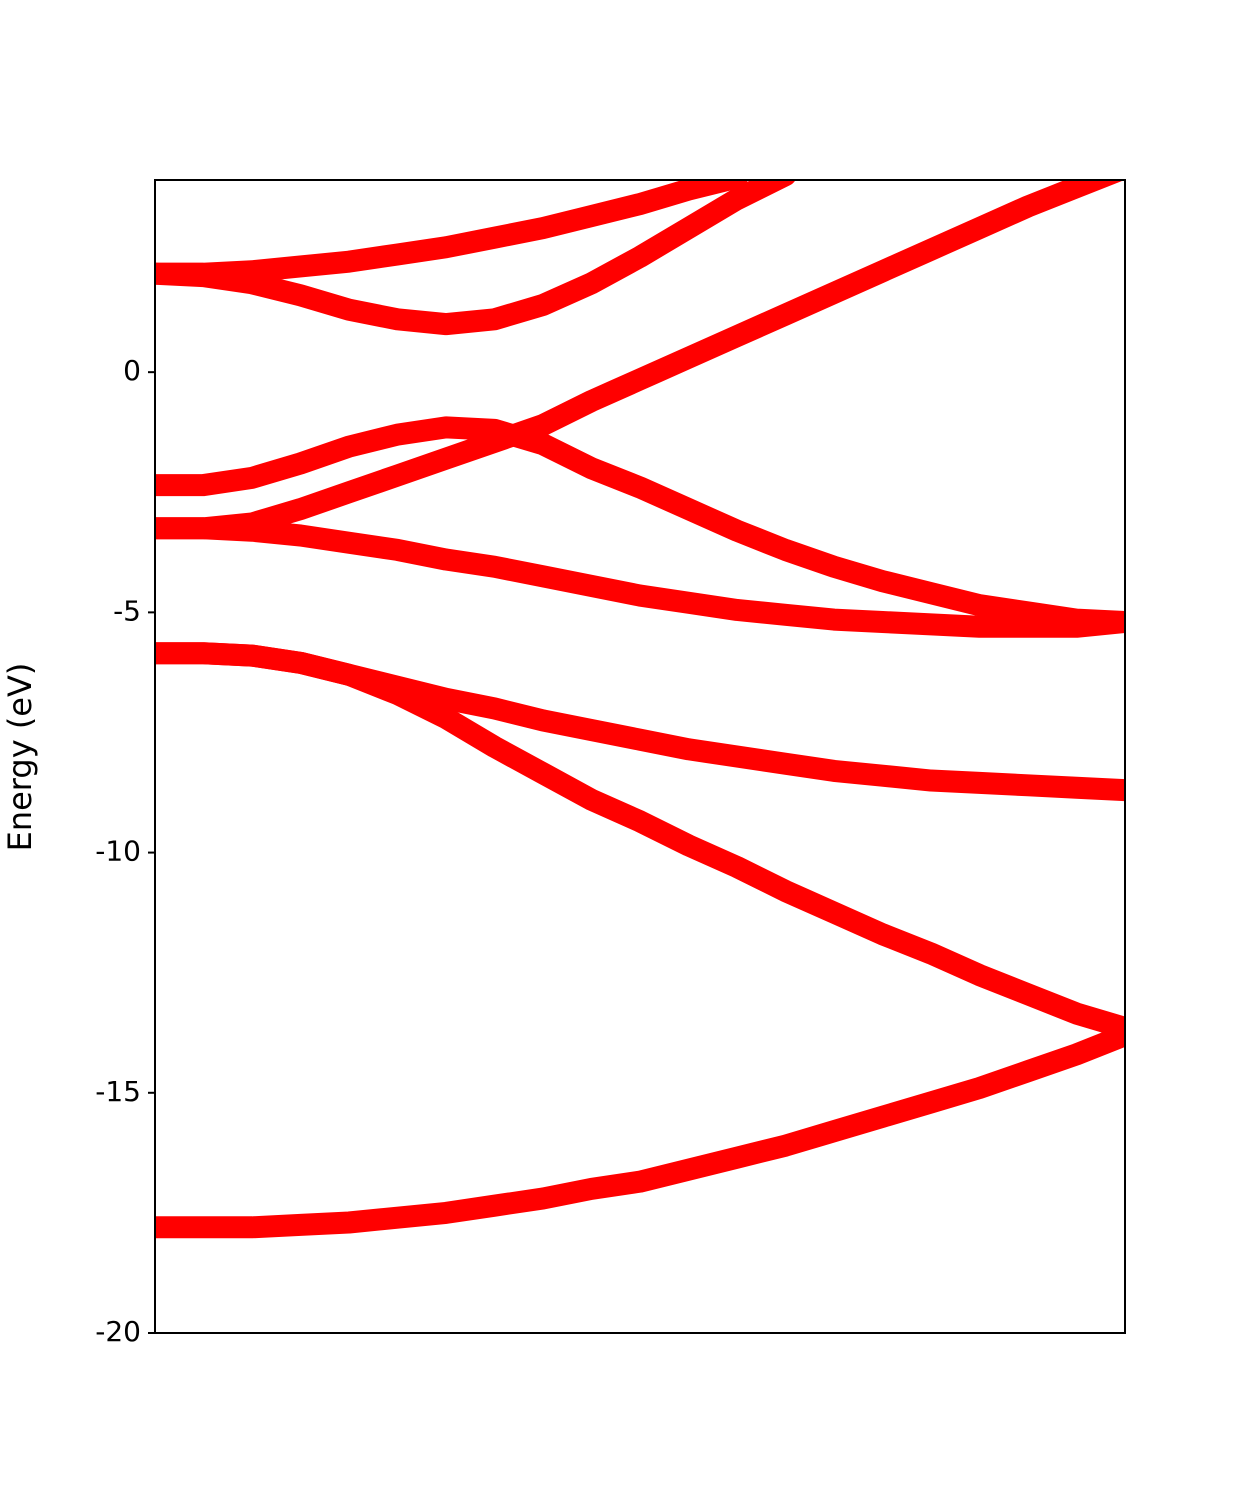 This screenshot has width=1250, height=1504. I want to click on y-tick-label: -20, so click(118, 1331).